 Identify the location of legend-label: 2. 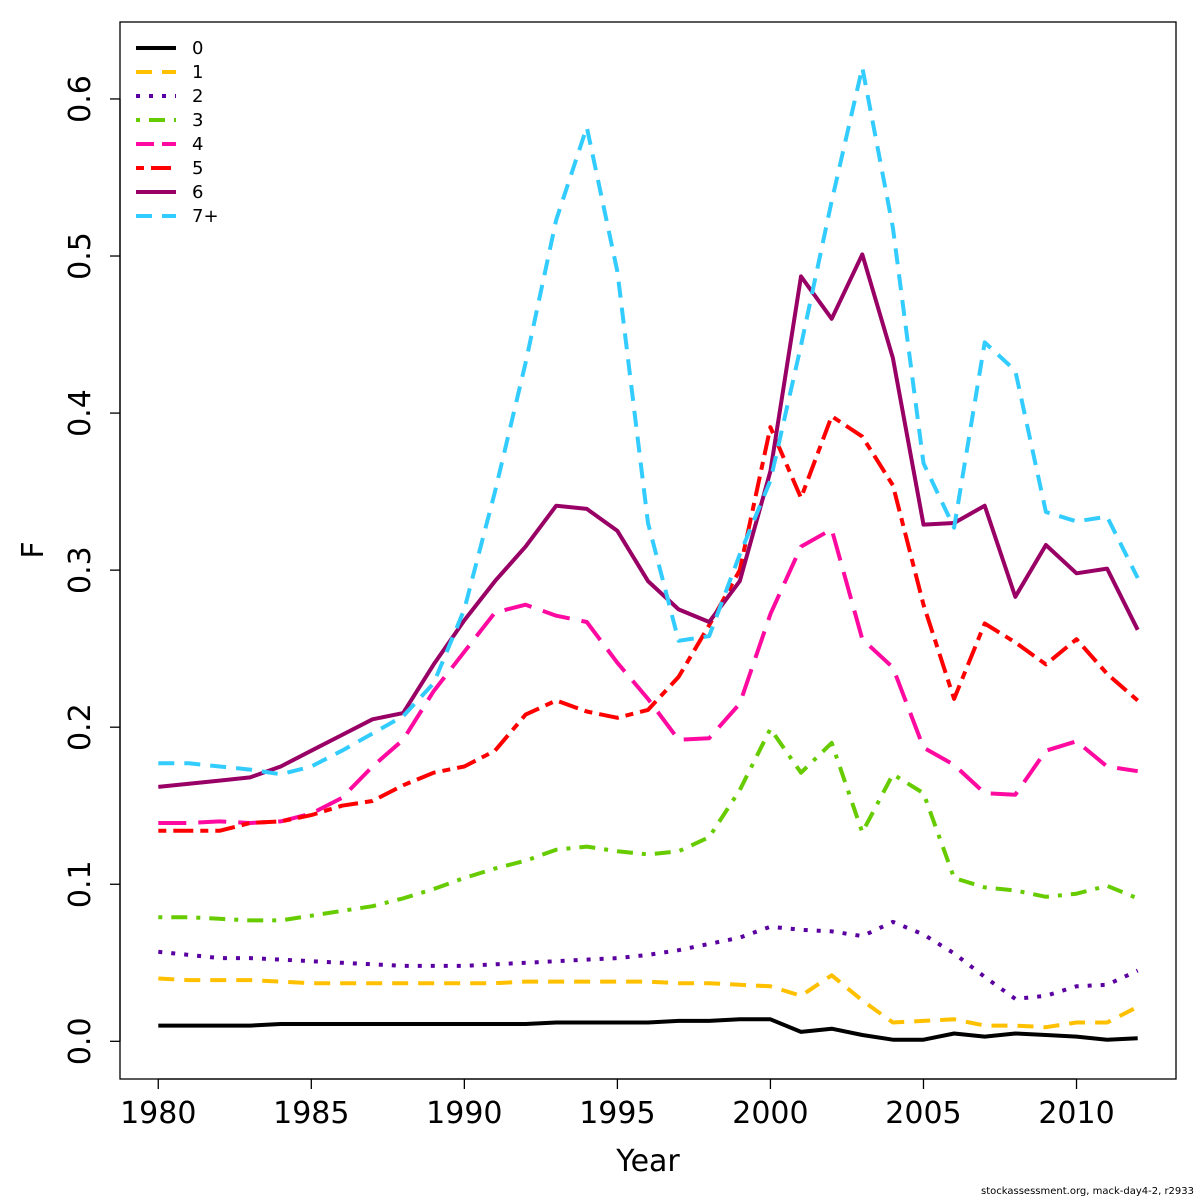
(197, 96).